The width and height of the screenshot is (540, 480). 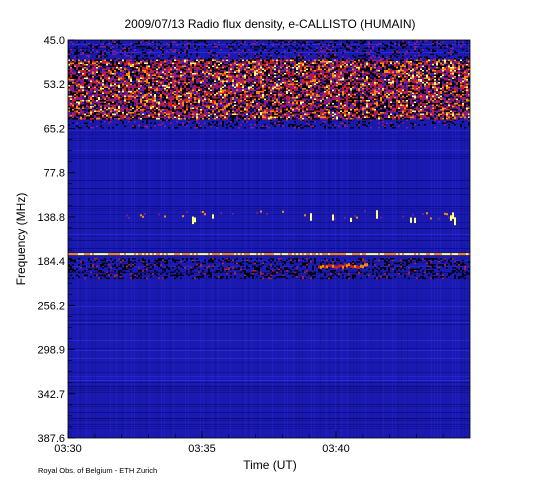 I want to click on spectrogram-channel, so click(x=269, y=376).